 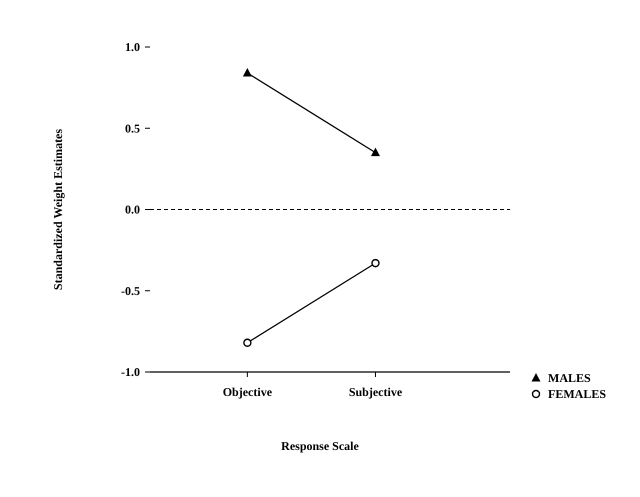 What do you see at coordinates (577, 394) in the screenshot?
I see `legend-label: FEMALES` at bounding box center [577, 394].